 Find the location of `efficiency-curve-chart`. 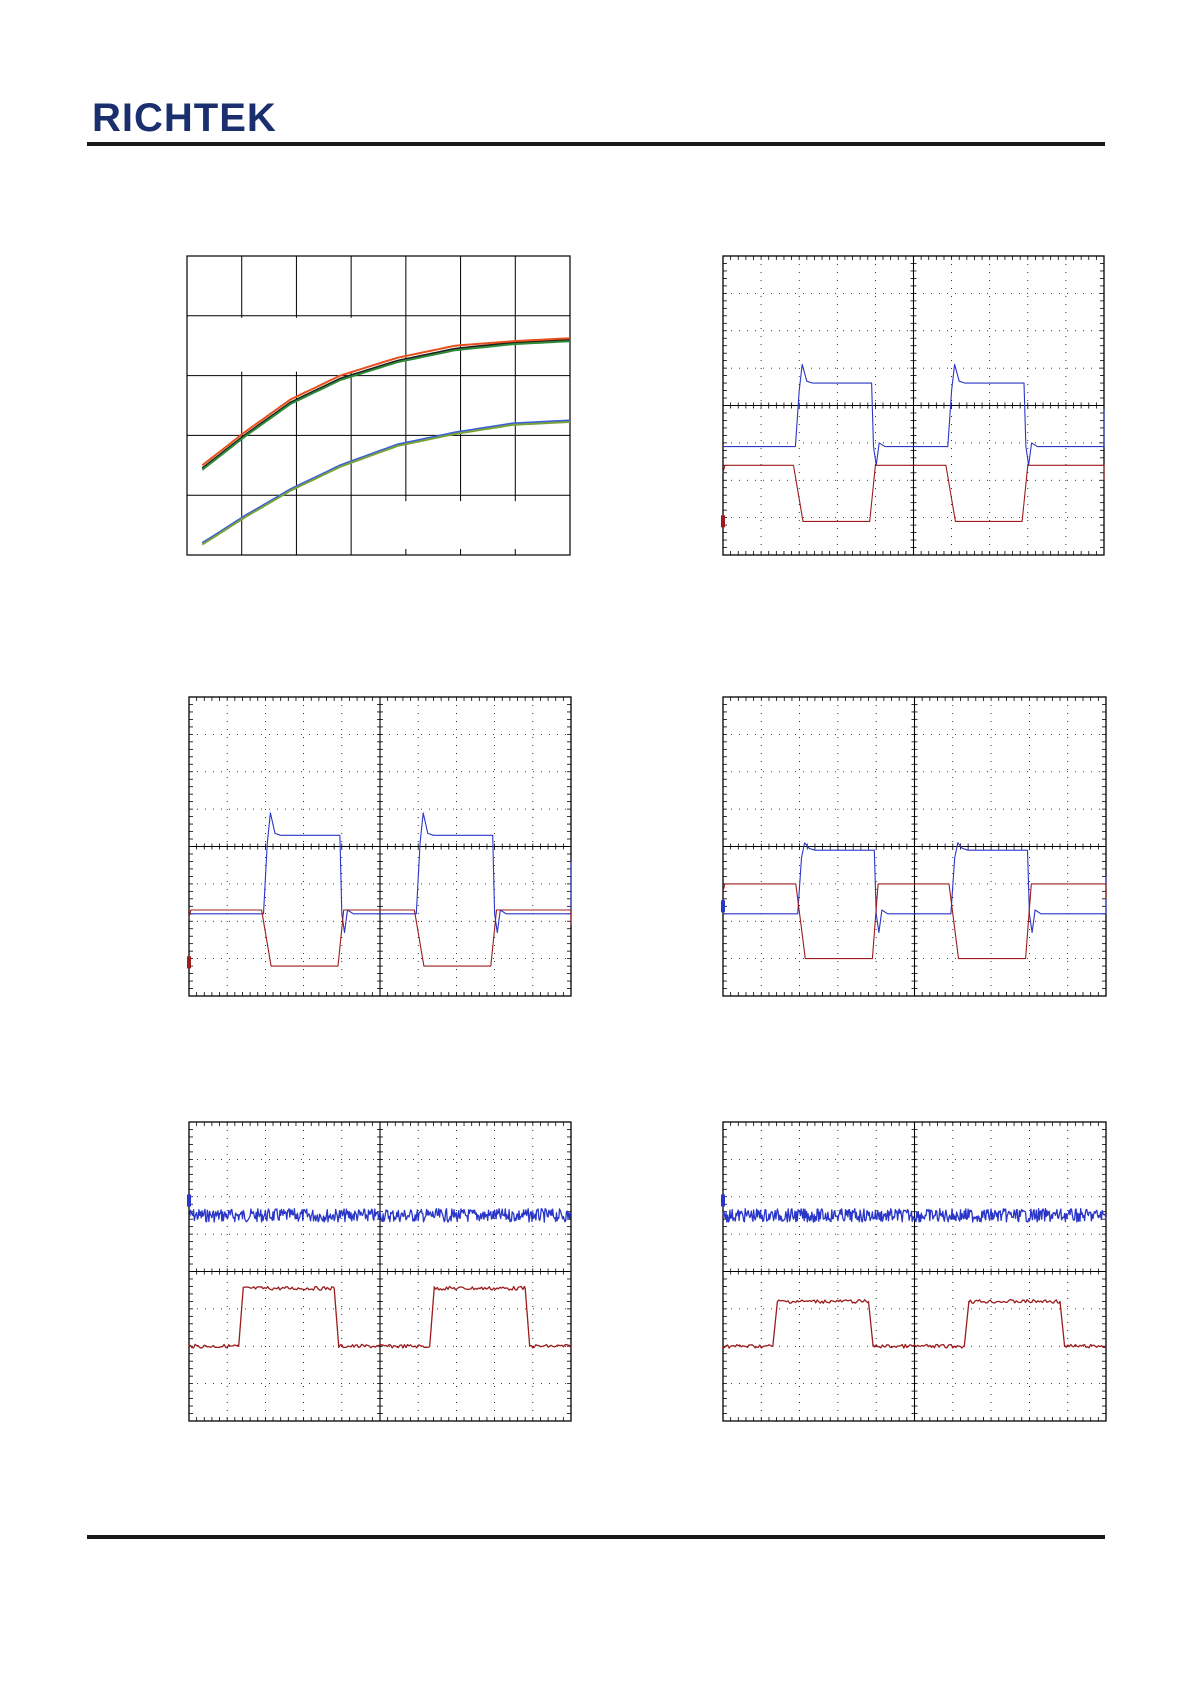

efficiency-curve-chart is located at coordinates (378, 405).